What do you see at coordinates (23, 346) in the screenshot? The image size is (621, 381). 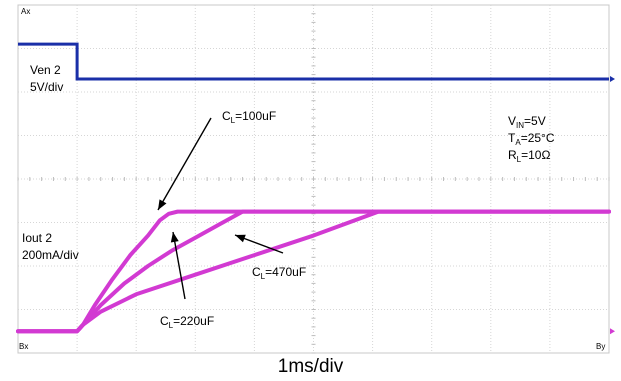 I see `corner-mark-bottom-left: Bx` at bounding box center [23, 346].